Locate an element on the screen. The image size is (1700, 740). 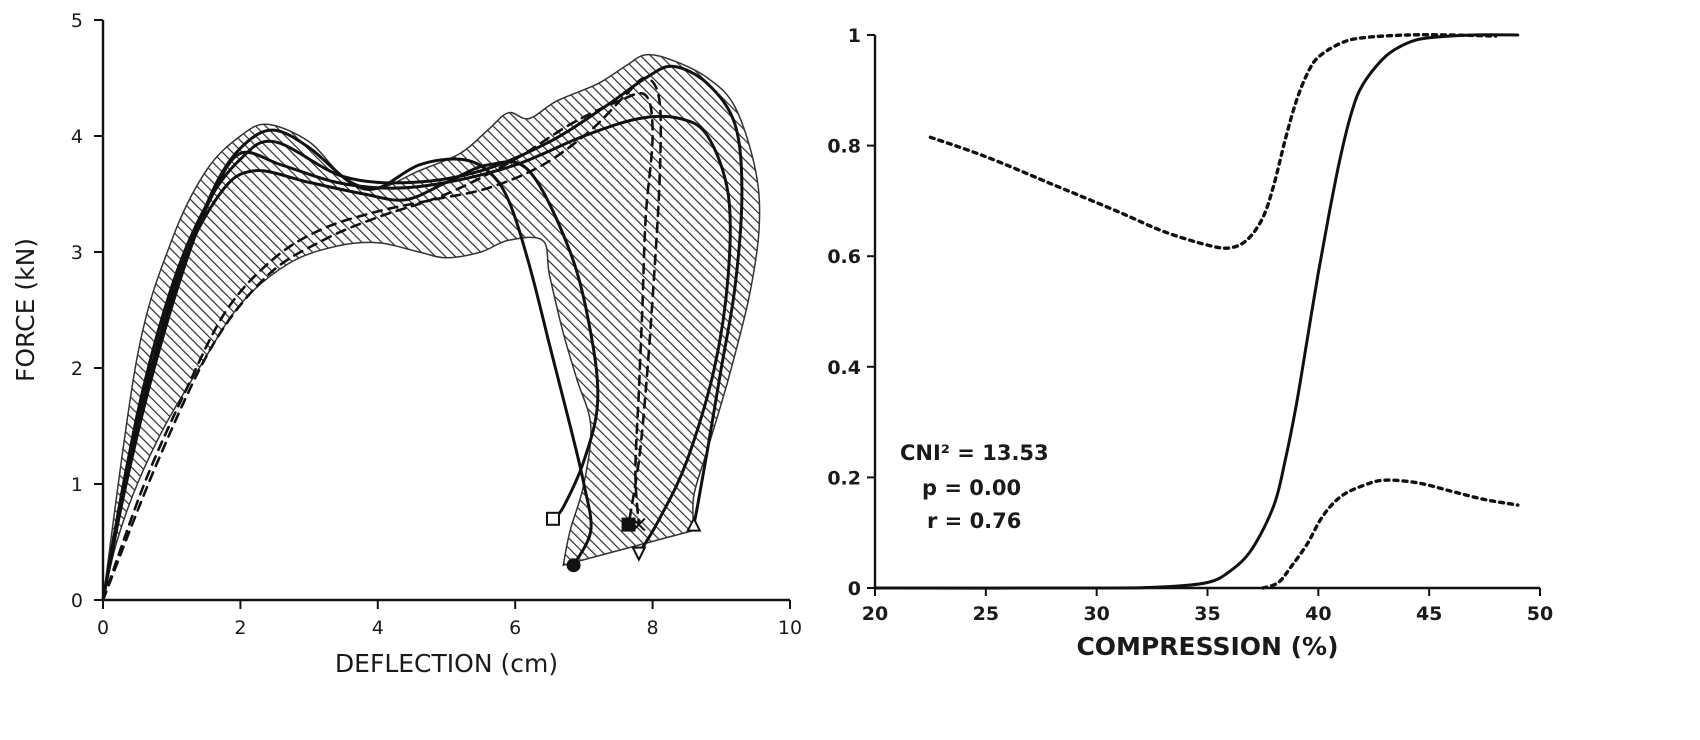
y-tick-label: 2 is located at coordinates (77, 369).